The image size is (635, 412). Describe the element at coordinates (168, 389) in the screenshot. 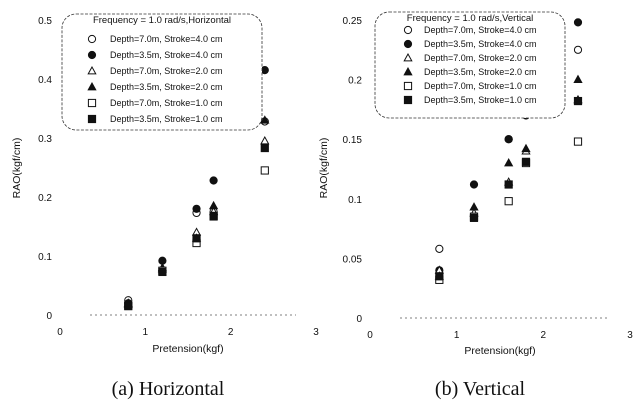

I see `panel-caption: (a) Horizontal` at that location.